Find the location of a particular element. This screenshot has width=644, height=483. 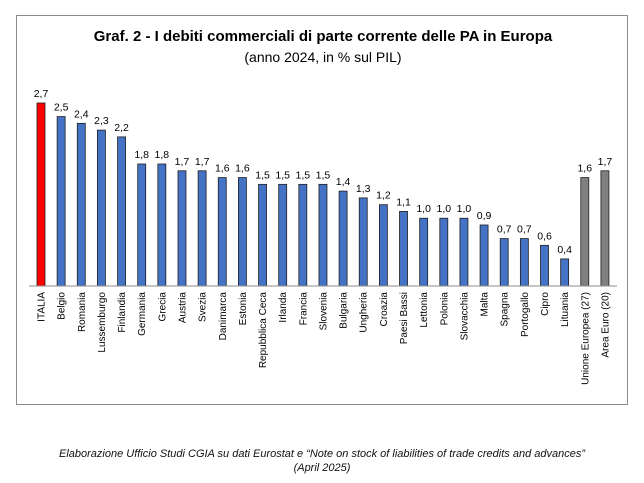

value-label-5: 1,8 is located at coordinates (141, 155).